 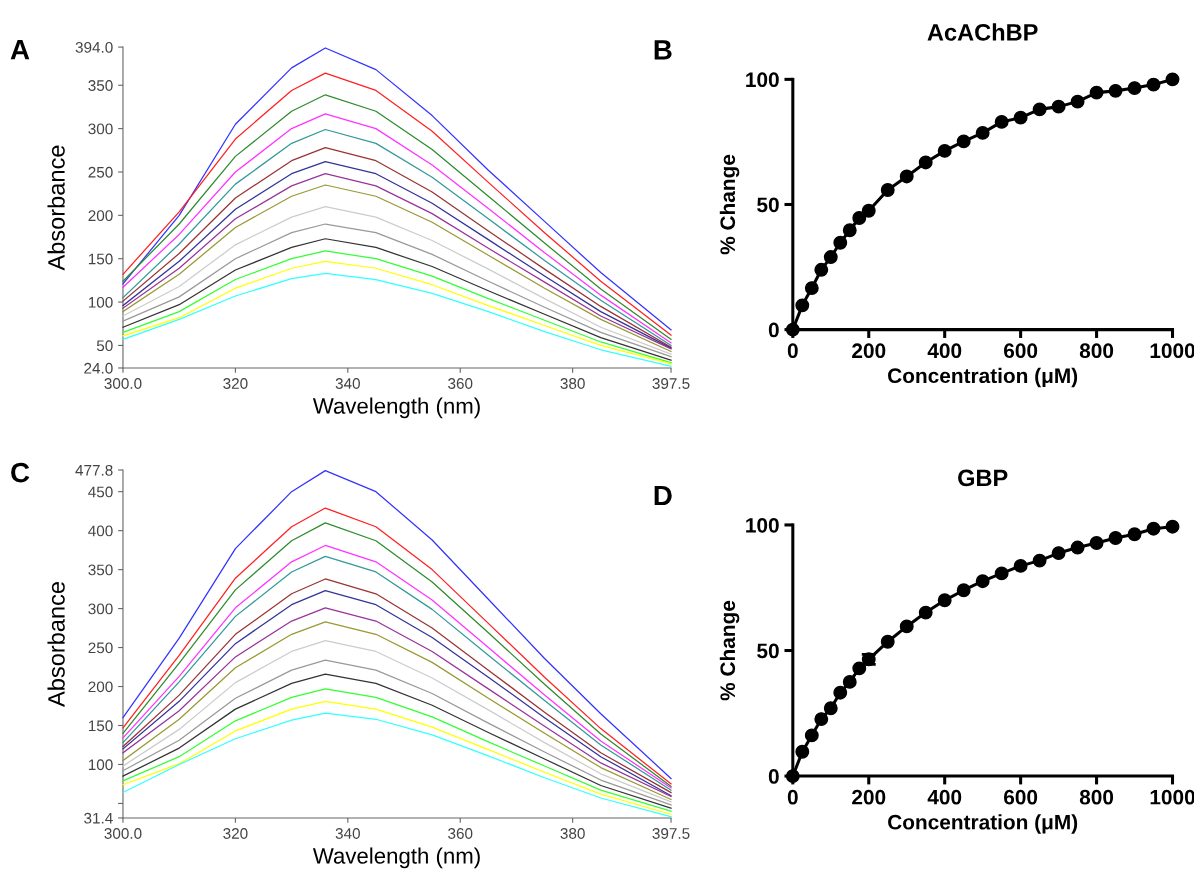 I want to click on y-tick-label: 450, so click(x=100, y=492).